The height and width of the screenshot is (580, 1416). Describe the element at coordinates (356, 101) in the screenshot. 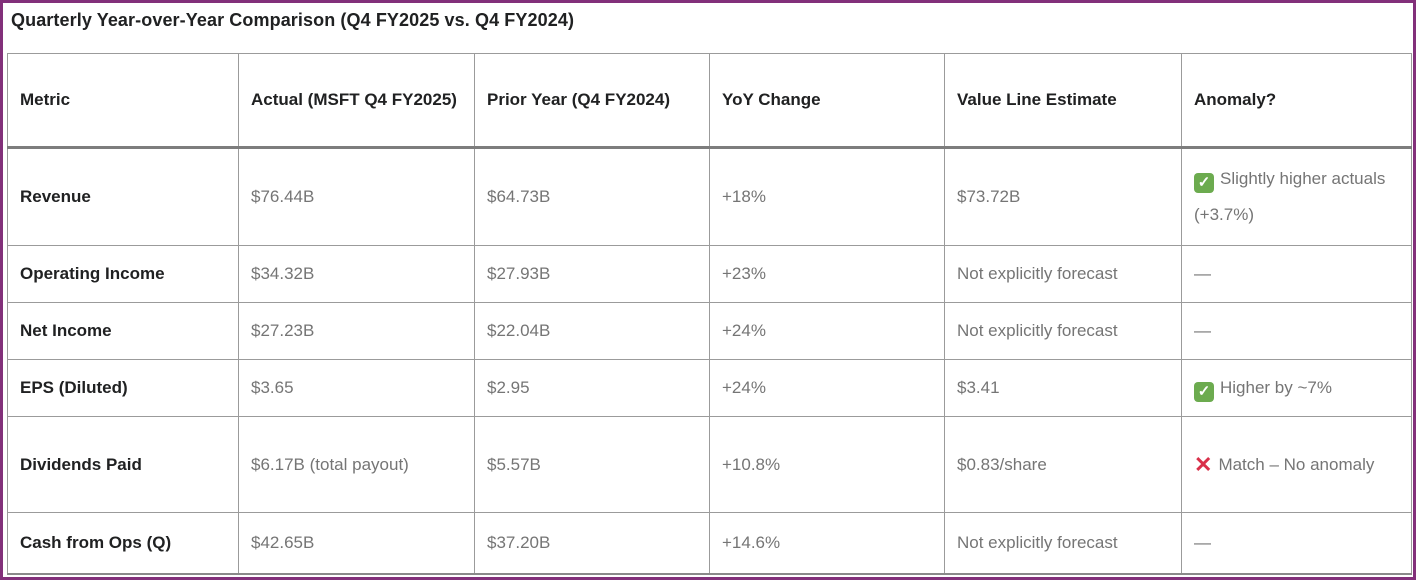

I see `header-actual: Actual (MSFT Q4 FY2025)` at that location.